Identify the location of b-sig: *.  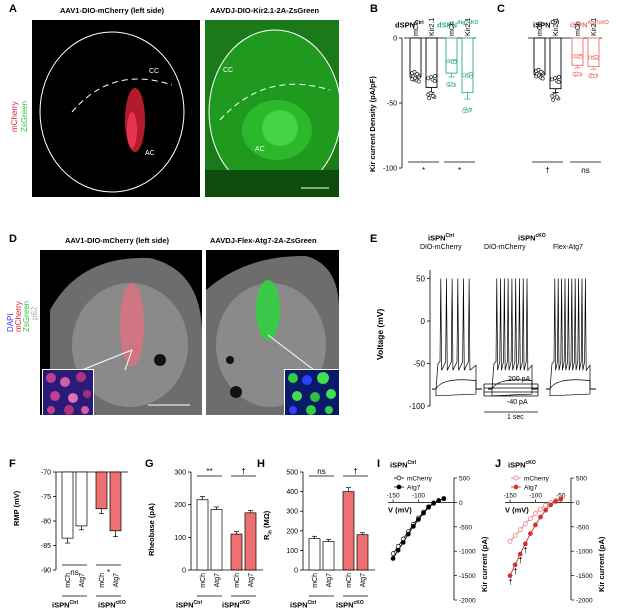
(459, 170).